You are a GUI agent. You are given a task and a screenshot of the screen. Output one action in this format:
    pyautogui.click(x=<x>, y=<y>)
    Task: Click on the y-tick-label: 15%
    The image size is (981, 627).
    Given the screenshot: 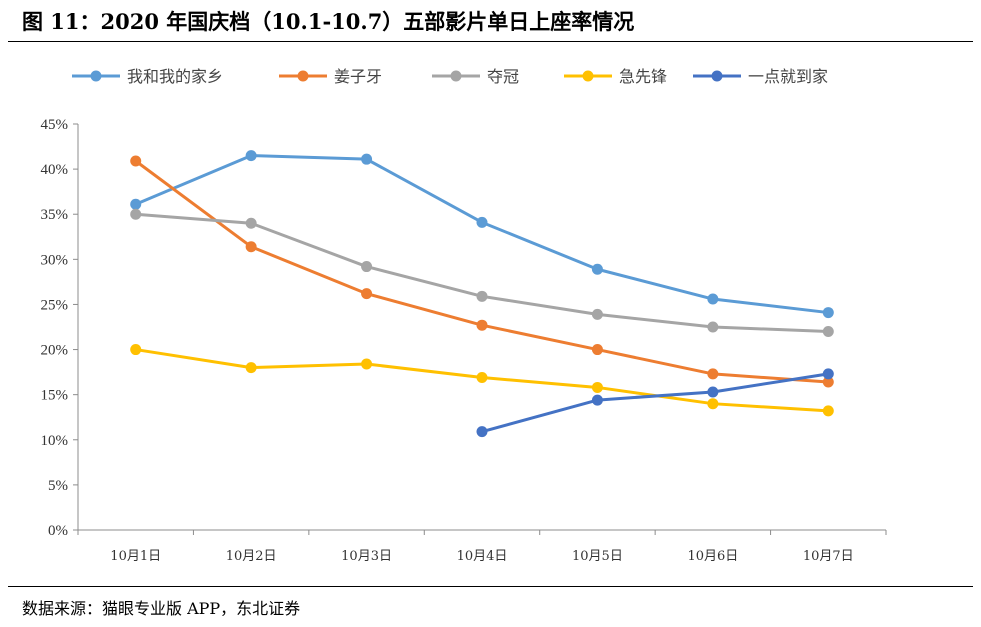 What is the action you would take?
    pyautogui.click(x=55, y=396)
    